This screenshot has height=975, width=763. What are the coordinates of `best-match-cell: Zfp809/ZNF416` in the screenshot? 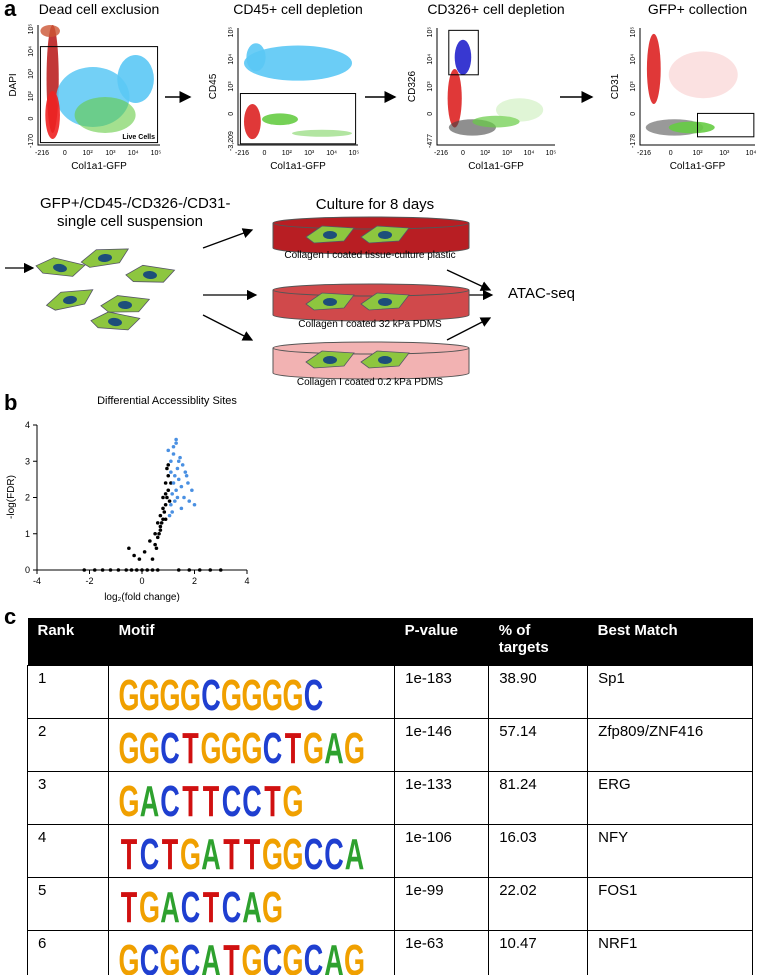 It's located at (670, 745).